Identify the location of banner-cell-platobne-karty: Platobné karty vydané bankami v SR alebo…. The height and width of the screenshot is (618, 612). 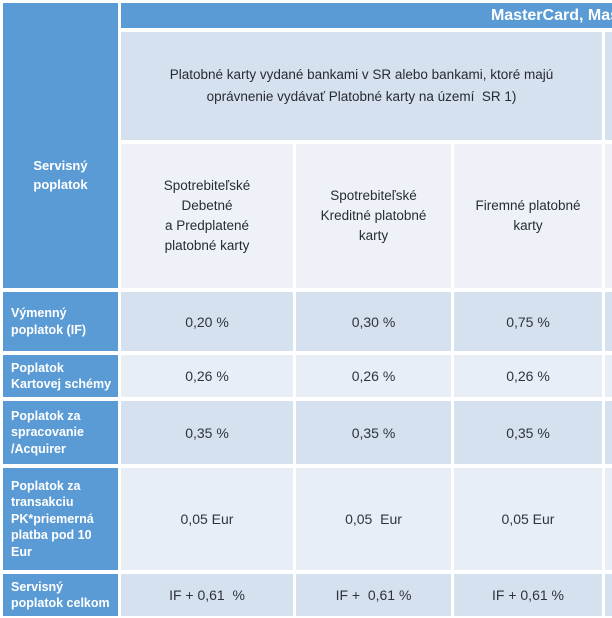
(361, 86).